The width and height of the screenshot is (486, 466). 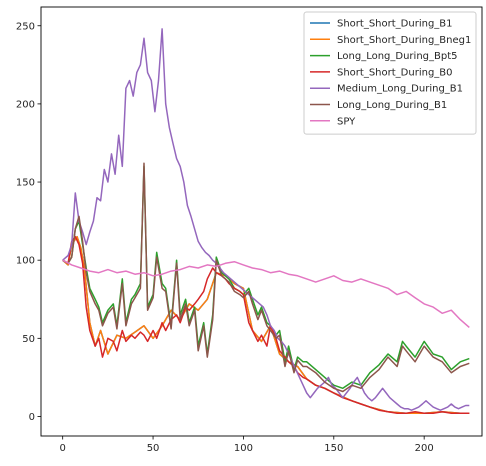 I want to click on legend-label-short-short-during-b0: Short_Short_During_B0, so click(x=395, y=72).